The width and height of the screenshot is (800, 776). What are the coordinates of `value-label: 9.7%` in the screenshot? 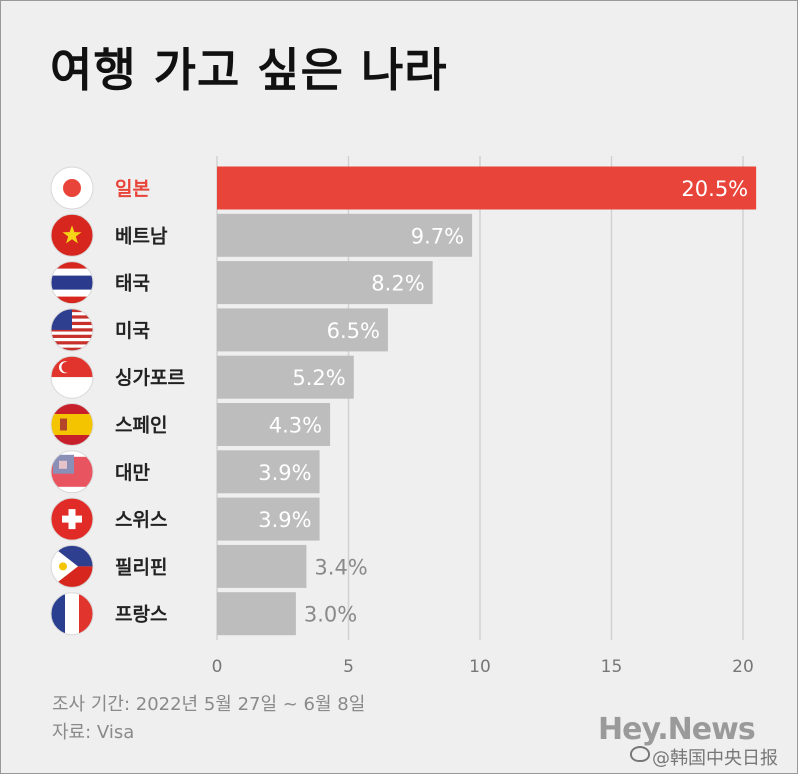 It's located at (437, 236).